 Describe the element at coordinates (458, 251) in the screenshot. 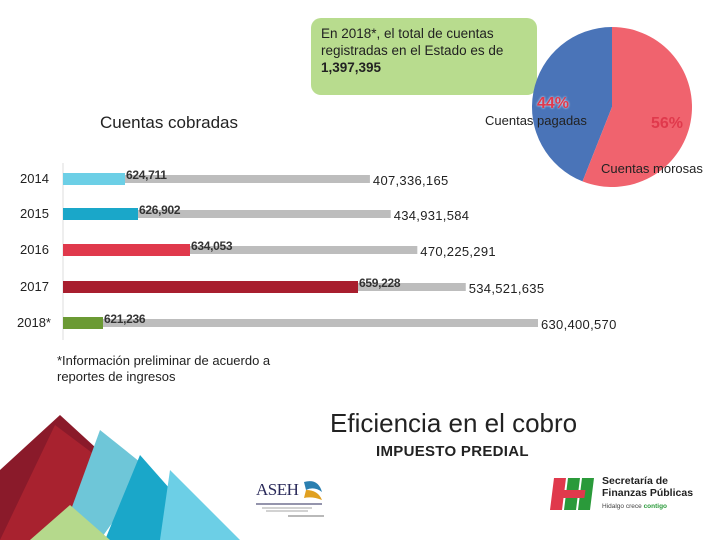

I see `bar-total-label: 470,225,291` at that location.